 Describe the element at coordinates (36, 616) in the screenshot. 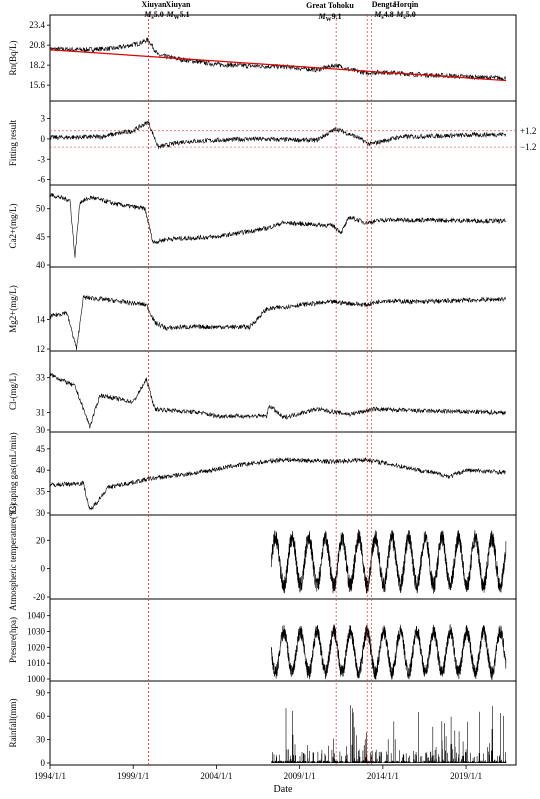

I see `y-tick-label: 1040` at that location.